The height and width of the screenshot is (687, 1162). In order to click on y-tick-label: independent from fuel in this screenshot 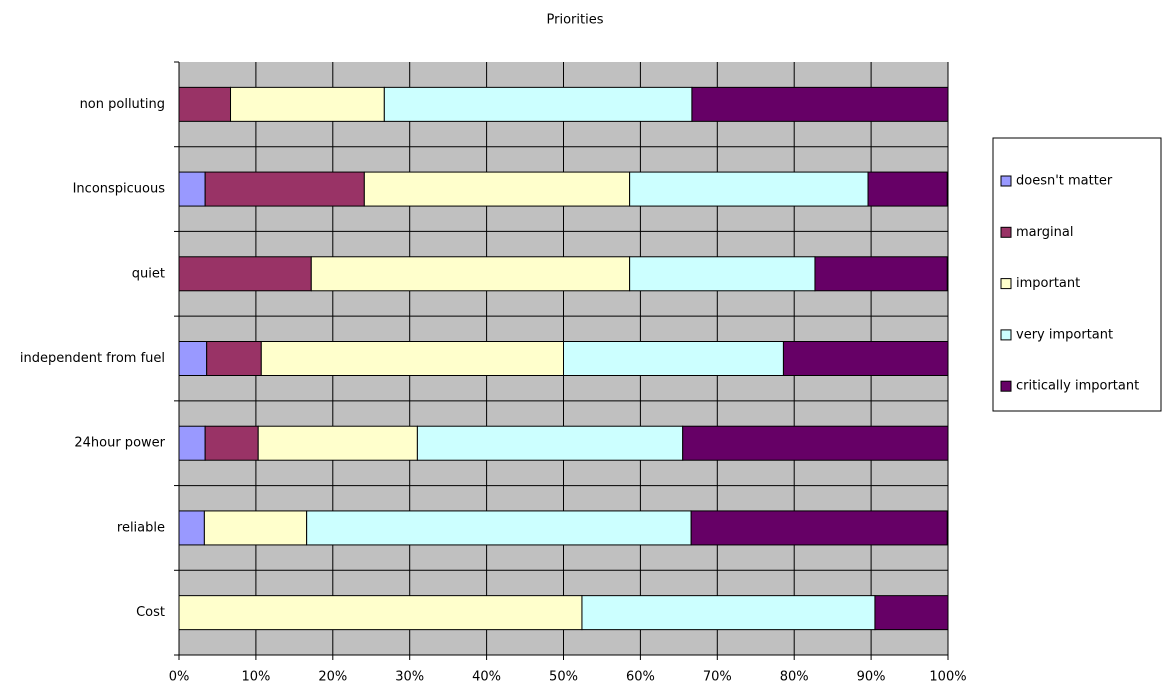, I will do `click(92, 358)`.